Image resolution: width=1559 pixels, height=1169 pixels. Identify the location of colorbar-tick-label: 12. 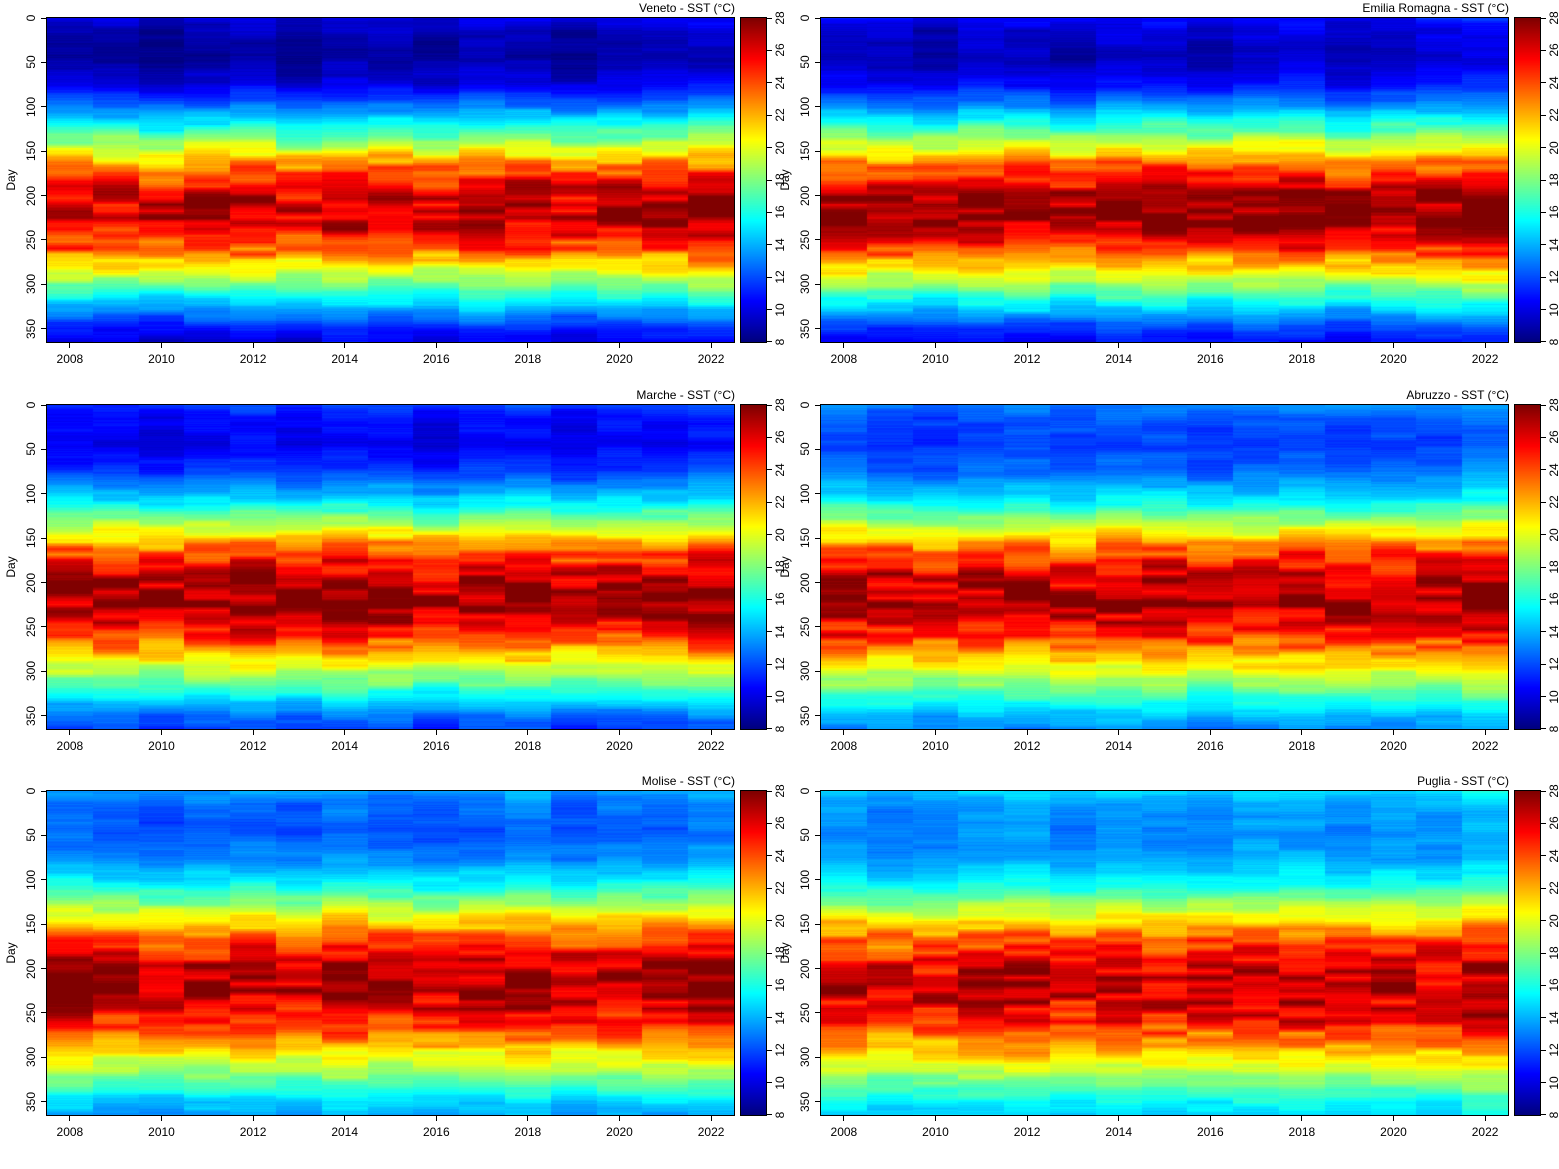
(780, 664).